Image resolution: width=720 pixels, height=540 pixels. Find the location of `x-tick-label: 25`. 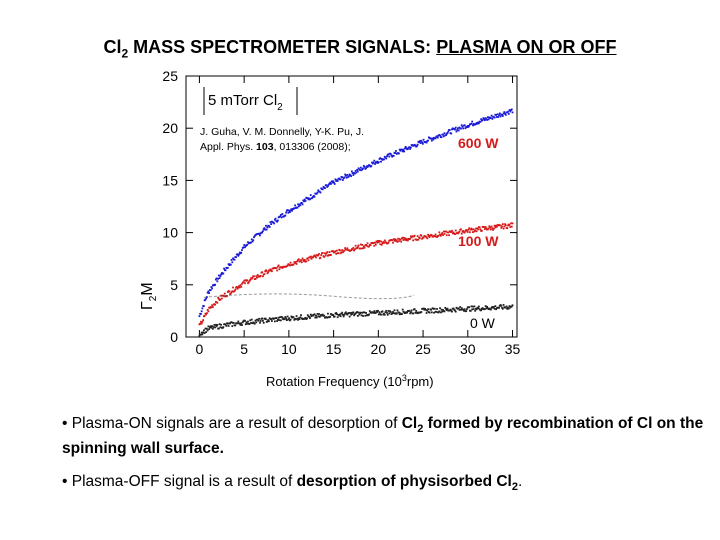

x-tick-label: 25 is located at coordinates (423, 349).